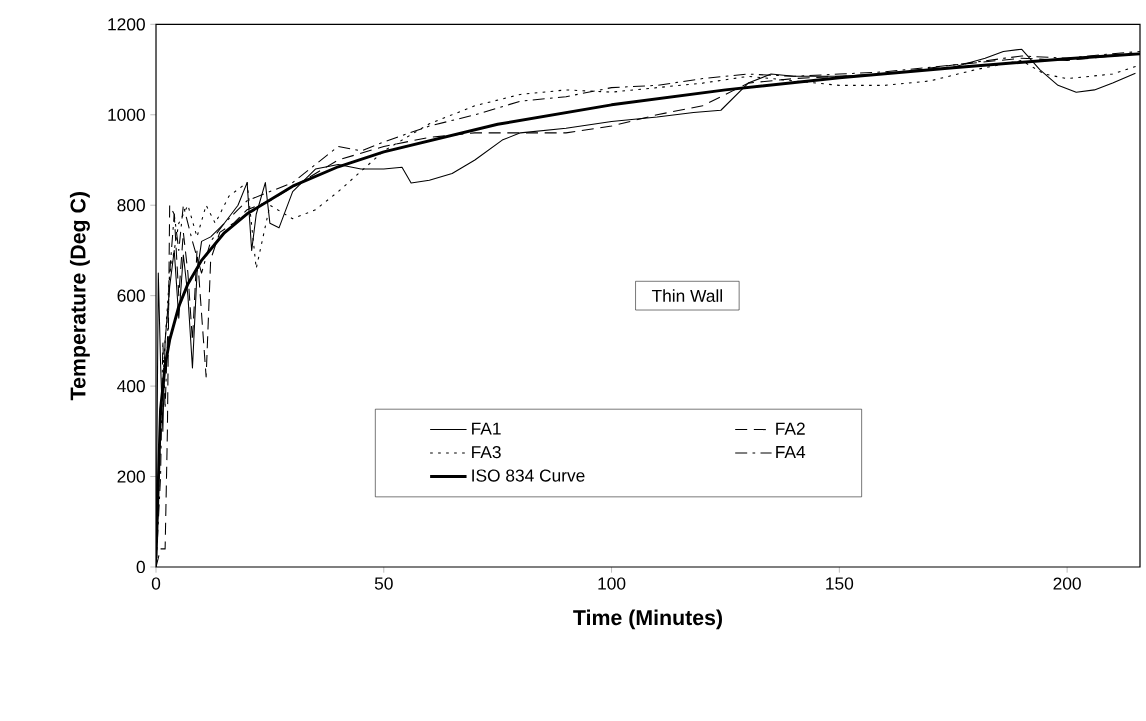  What do you see at coordinates (131, 476) in the screenshot?
I see `y-tick-label: 200` at bounding box center [131, 476].